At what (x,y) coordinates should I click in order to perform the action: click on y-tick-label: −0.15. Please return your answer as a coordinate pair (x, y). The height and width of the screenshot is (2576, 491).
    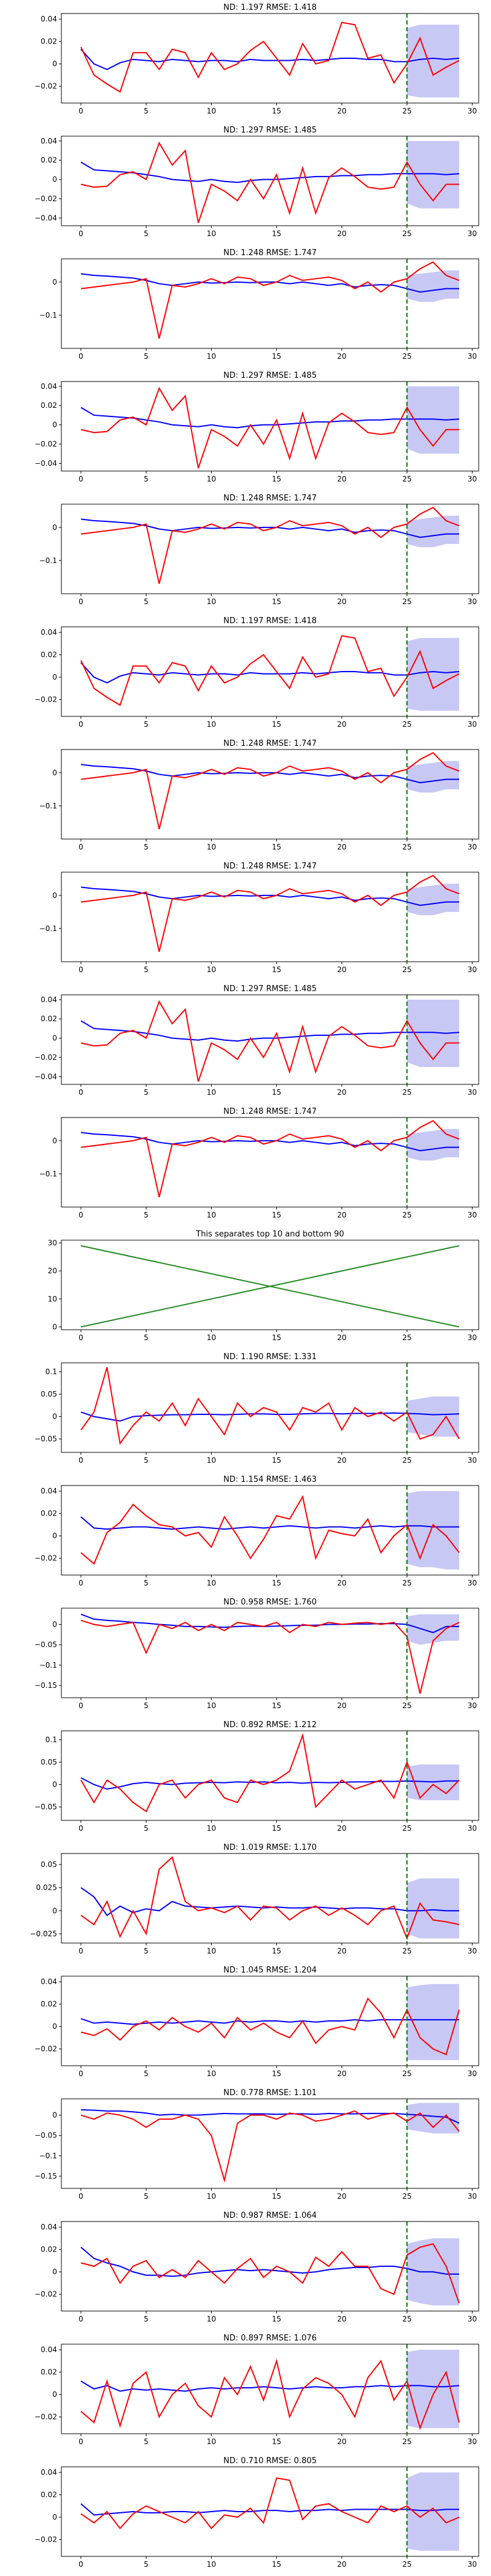
    Looking at the image, I should click on (45, 1685).